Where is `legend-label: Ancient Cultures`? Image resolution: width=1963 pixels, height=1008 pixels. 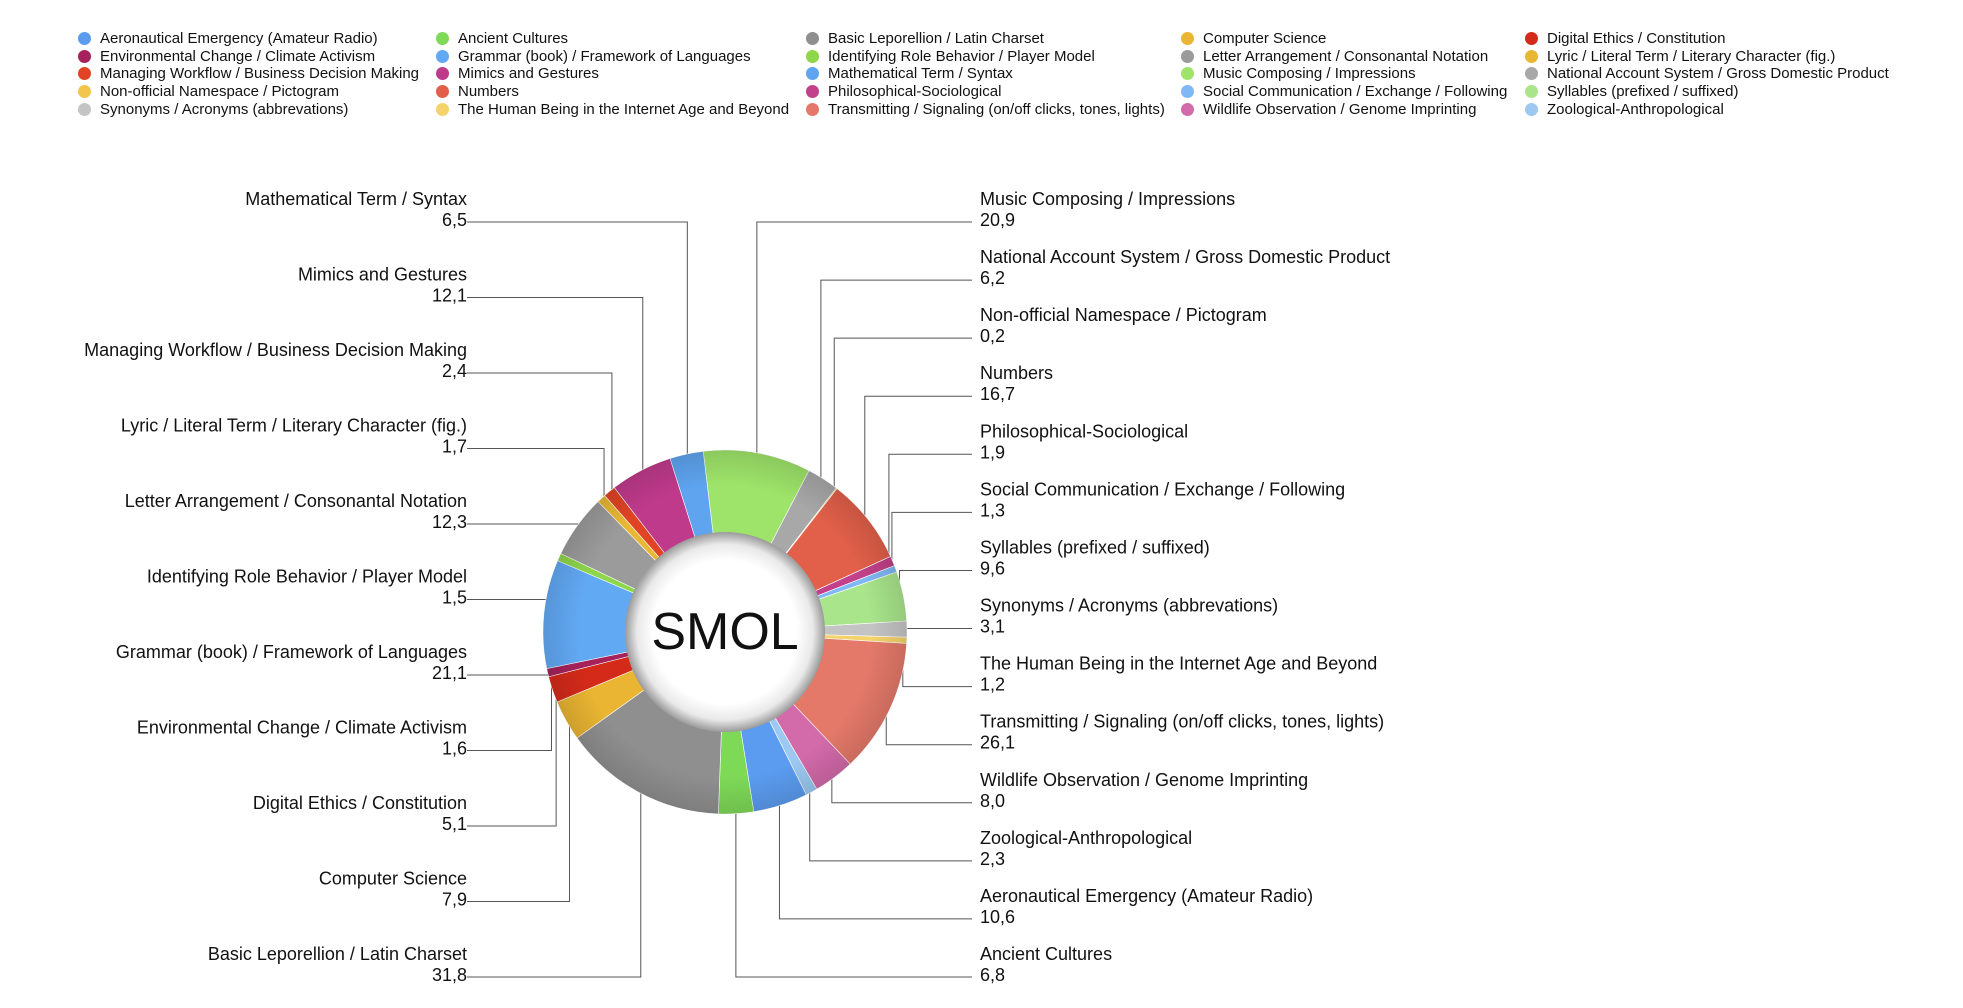 legend-label: Ancient Cultures is located at coordinates (513, 39).